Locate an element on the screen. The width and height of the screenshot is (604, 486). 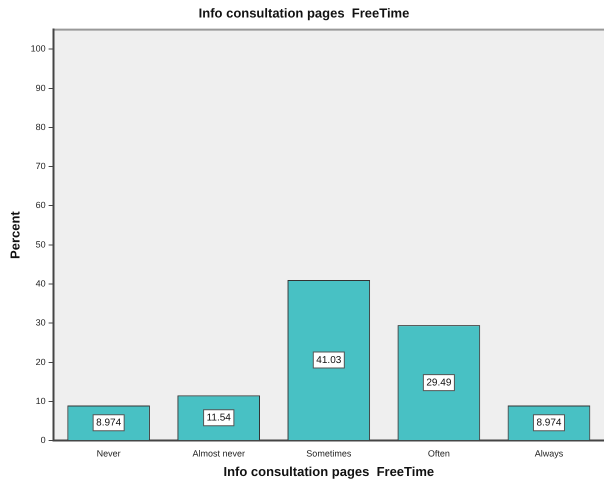
data-label: 41.03 is located at coordinates (329, 360).